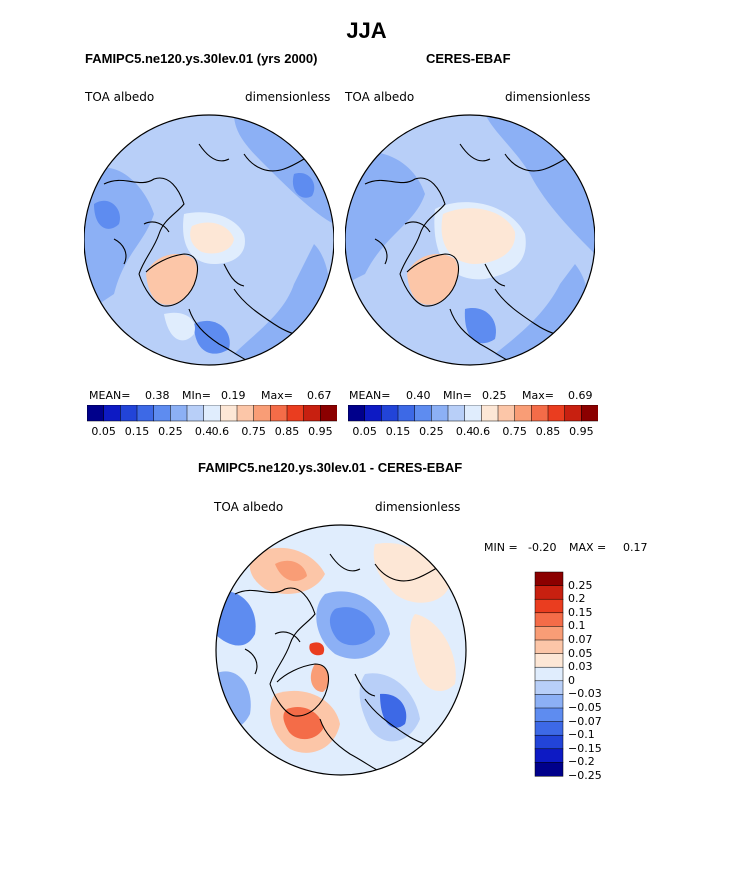 This screenshot has height=882, width=733. Describe the element at coordinates (196, 395) in the screenshot. I see `model-min-label: MIn=` at that location.